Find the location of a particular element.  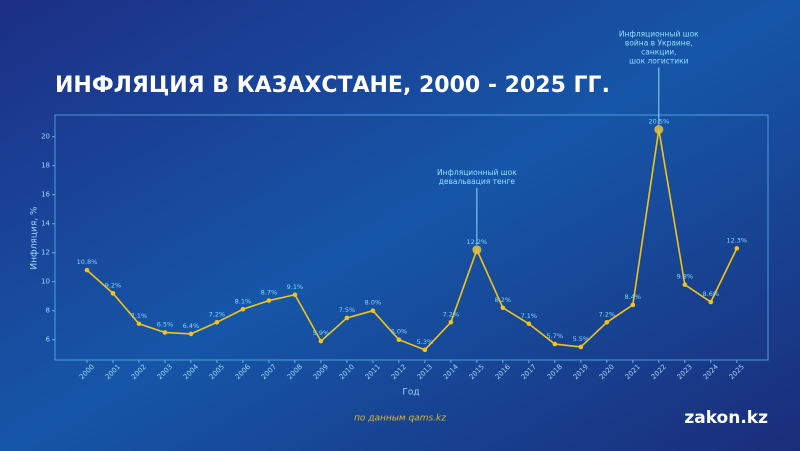

value-label: 8.1% is located at coordinates (243, 301).